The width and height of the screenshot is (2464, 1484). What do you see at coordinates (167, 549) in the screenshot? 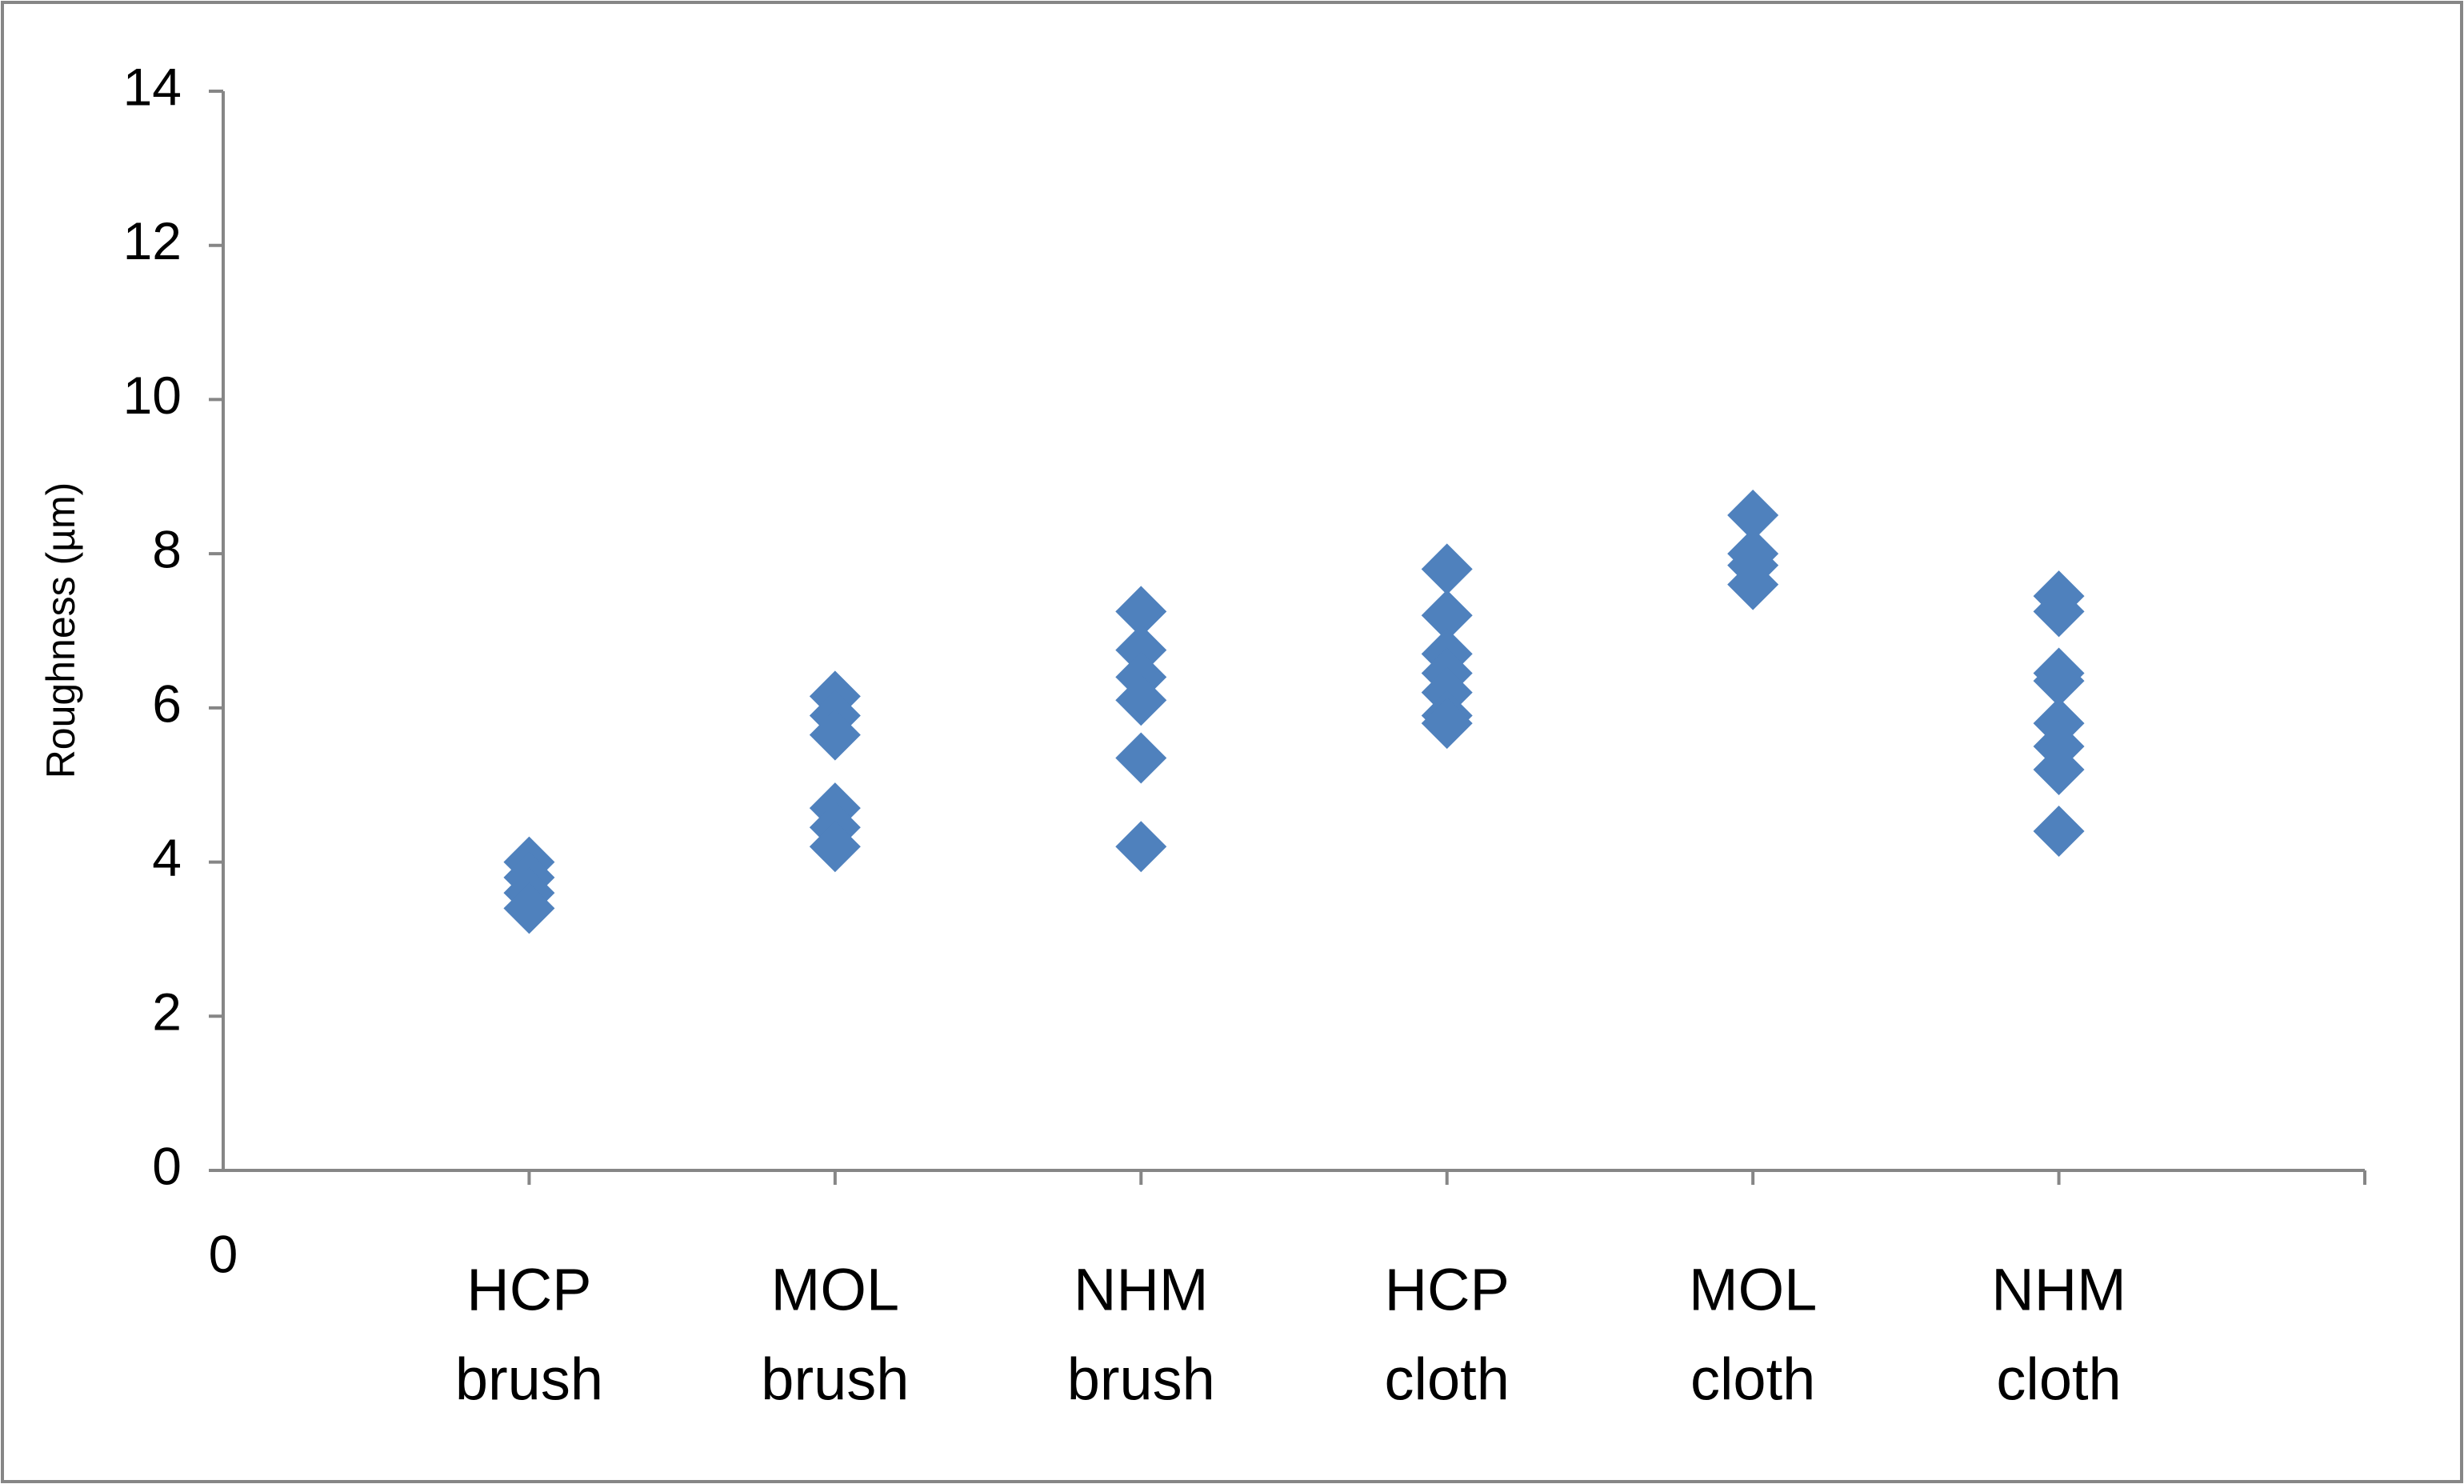
I see `y-tick-label: 8` at bounding box center [167, 549].